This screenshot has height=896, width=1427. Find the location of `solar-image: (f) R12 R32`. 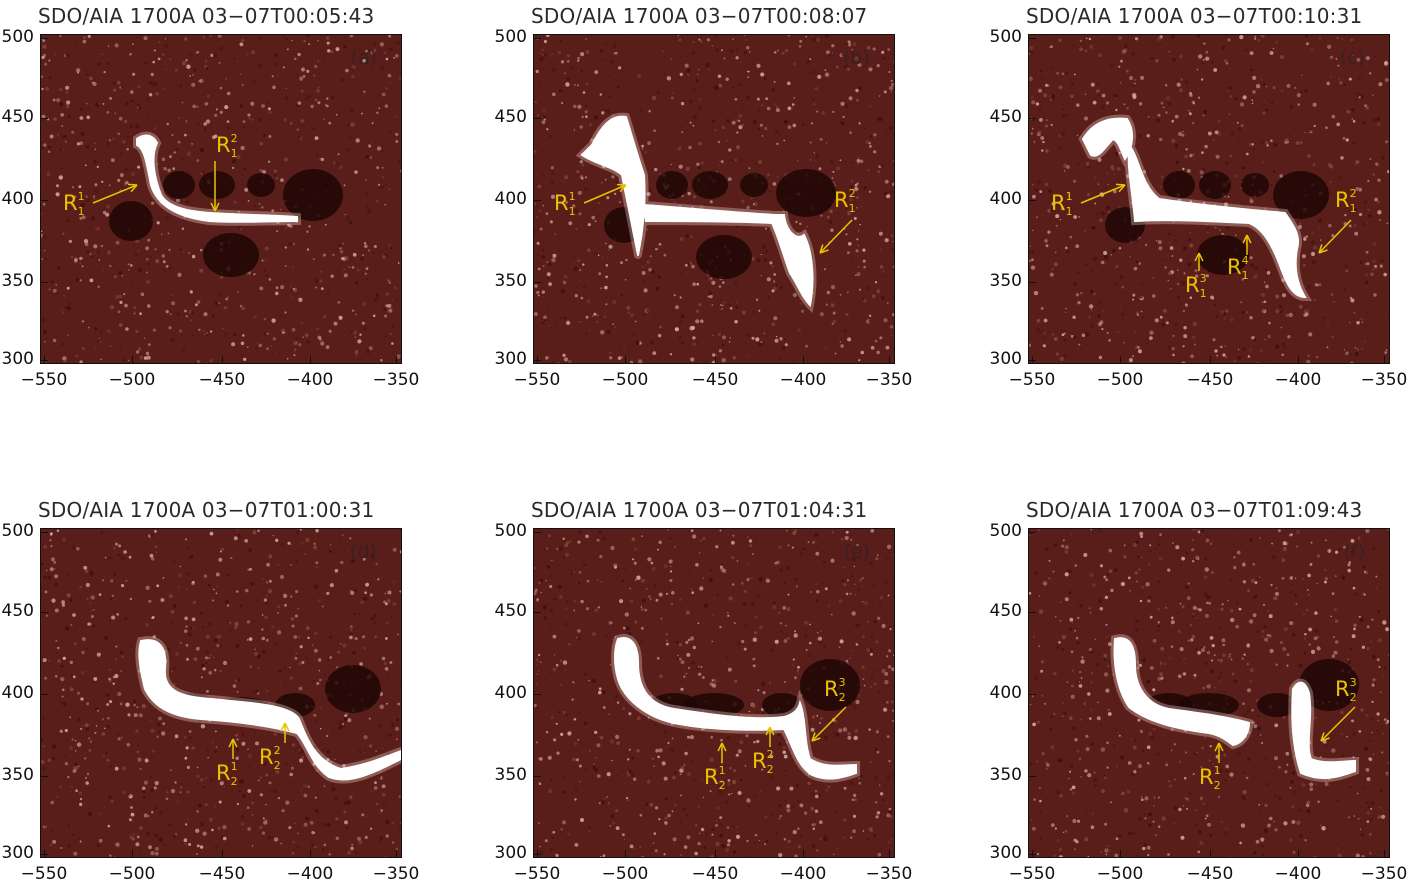

solar-image: (f) R12 R32 is located at coordinates (1209, 693).